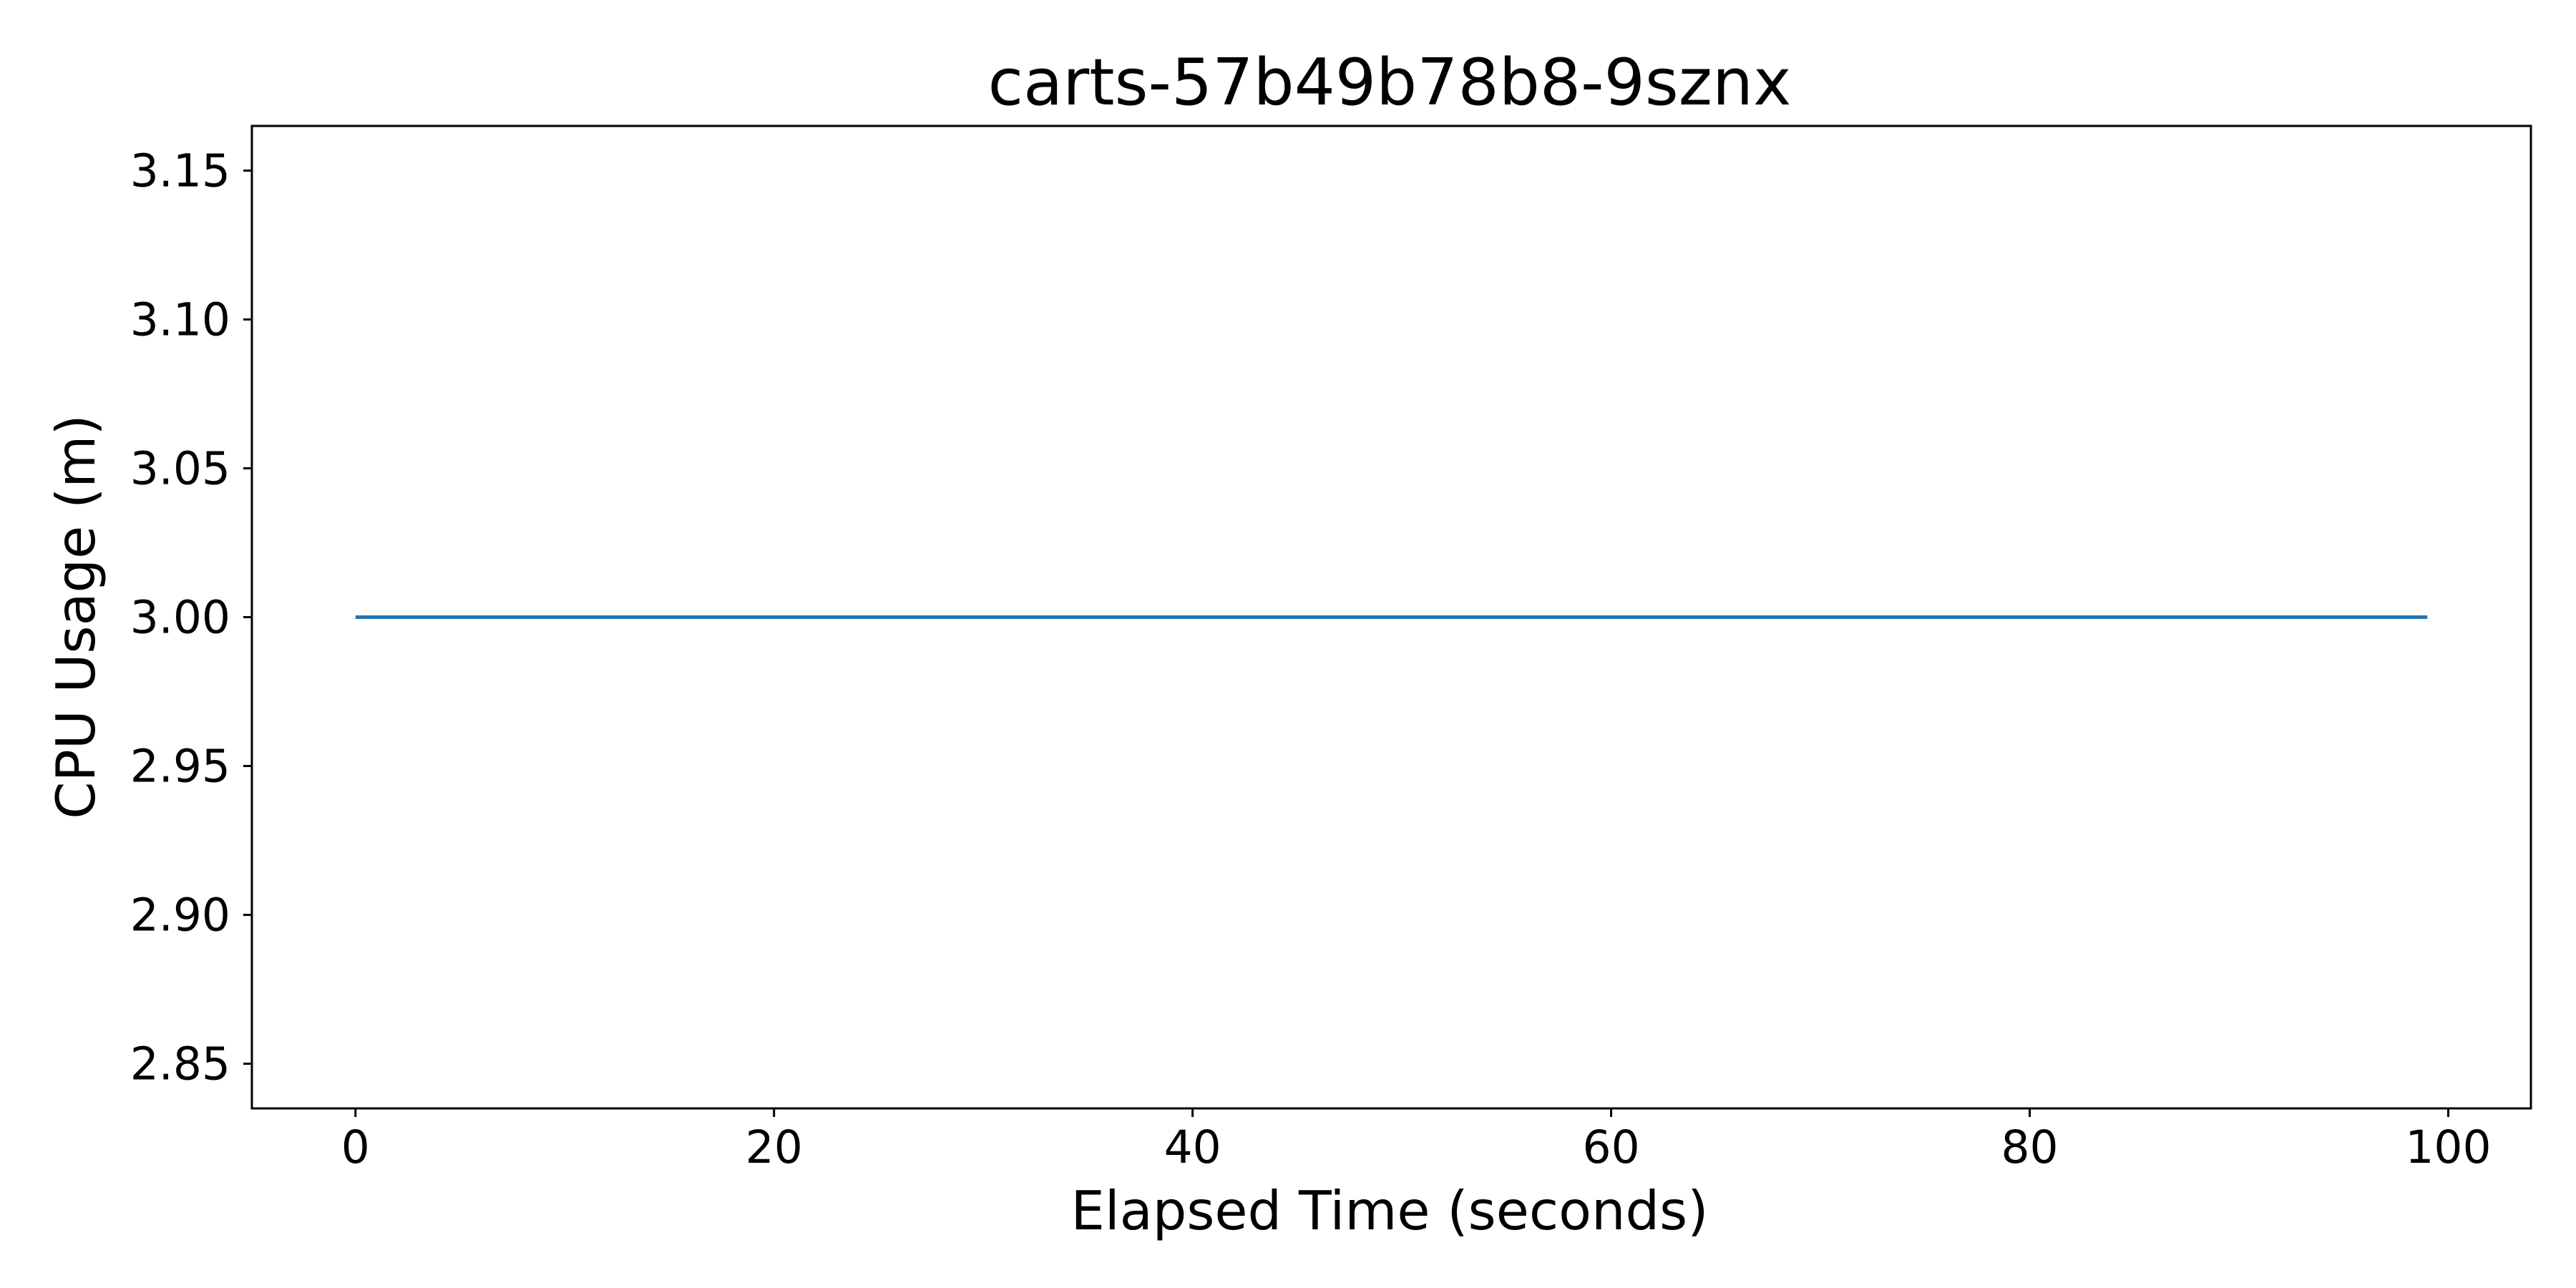 The height and width of the screenshot is (1288, 2576). What do you see at coordinates (355, 1147) in the screenshot?
I see `x-tick-label: 0` at bounding box center [355, 1147].